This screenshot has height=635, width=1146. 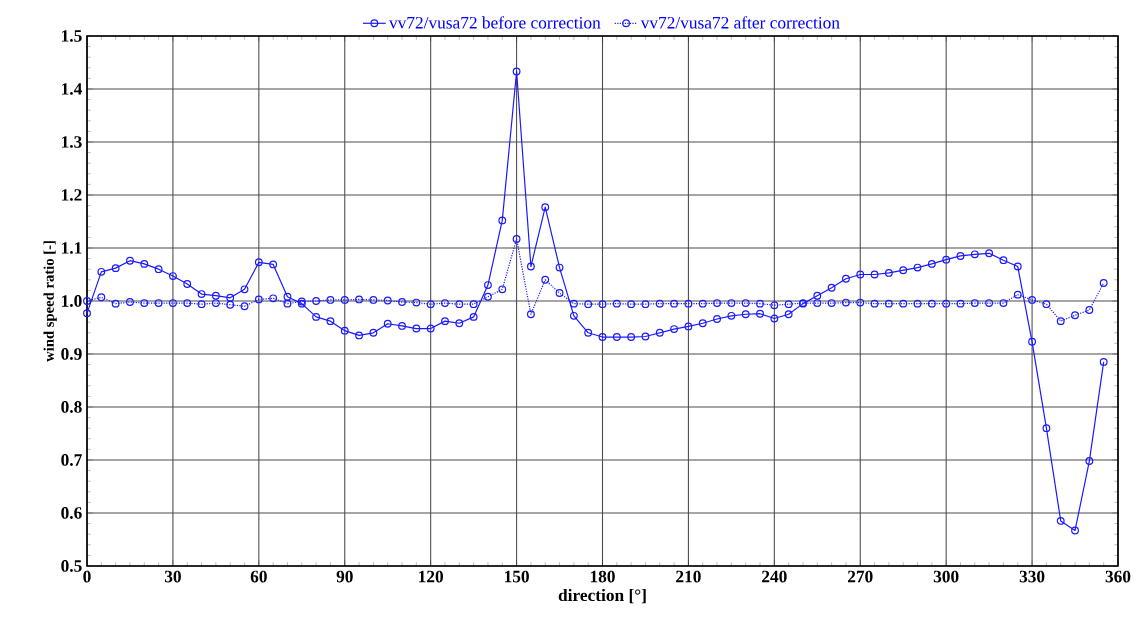 What do you see at coordinates (431, 576) in the screenshot?
I see `x-tick-label: 120` at bounding box center [431, 576].